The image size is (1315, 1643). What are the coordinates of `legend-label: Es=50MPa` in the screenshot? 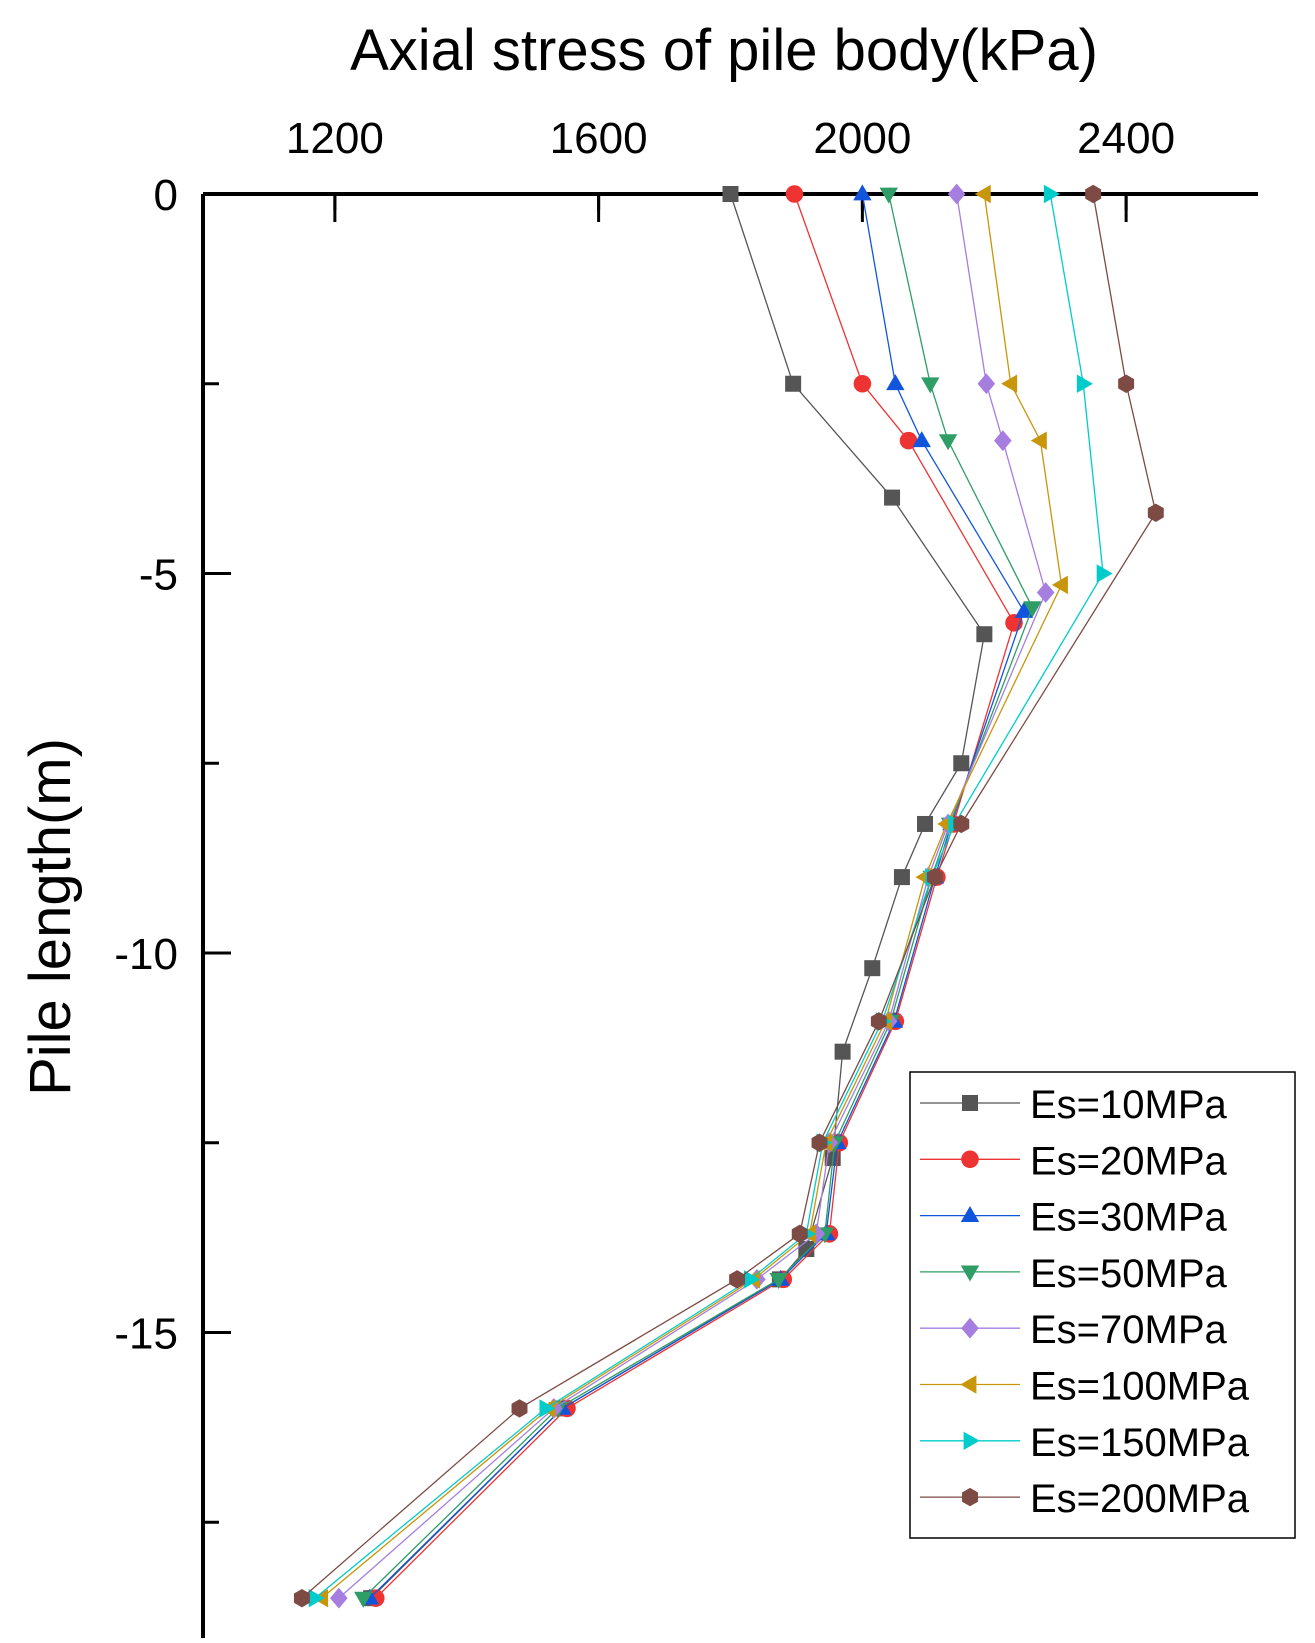 It's located at (1129, 1274).